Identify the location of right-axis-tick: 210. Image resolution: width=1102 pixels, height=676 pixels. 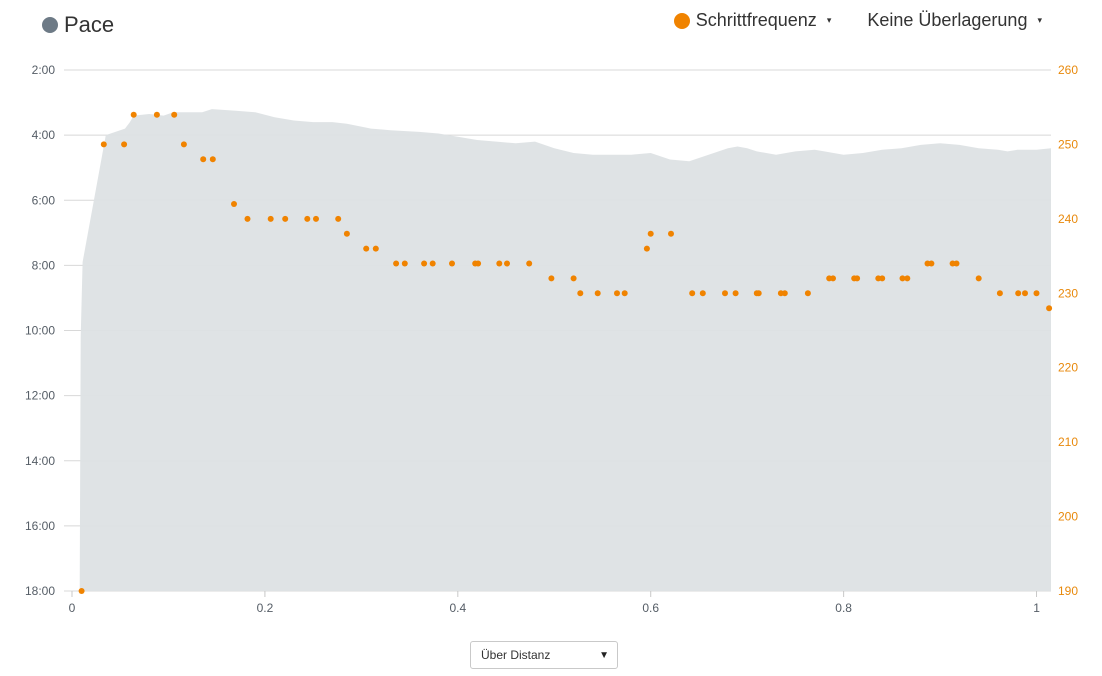
(1068, 442).